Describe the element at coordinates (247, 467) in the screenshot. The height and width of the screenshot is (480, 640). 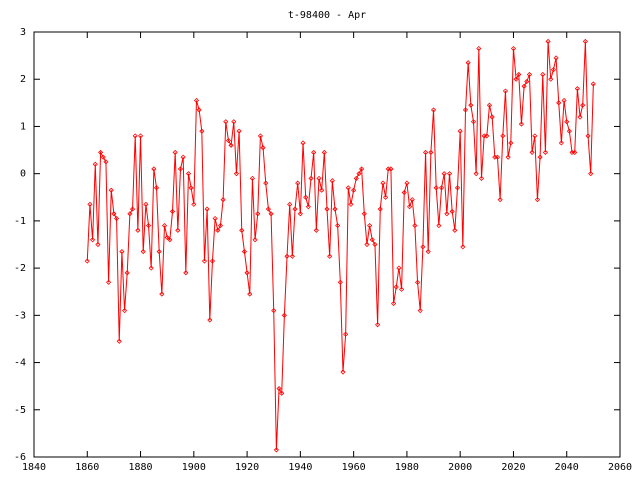
I see `x-tick-label: 1920` at that location.